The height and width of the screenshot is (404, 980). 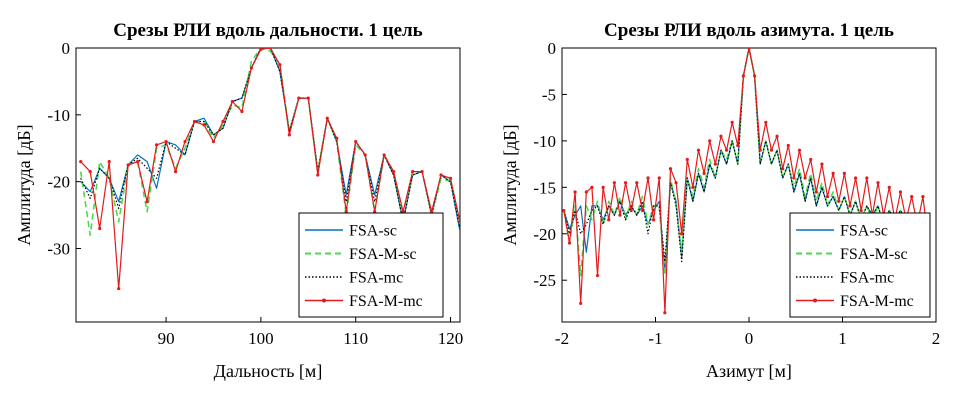 What do you see at coordinates (544, 280) in the screenshot?
I see `y-tick-label: -25` at bounding box center [544, 280].